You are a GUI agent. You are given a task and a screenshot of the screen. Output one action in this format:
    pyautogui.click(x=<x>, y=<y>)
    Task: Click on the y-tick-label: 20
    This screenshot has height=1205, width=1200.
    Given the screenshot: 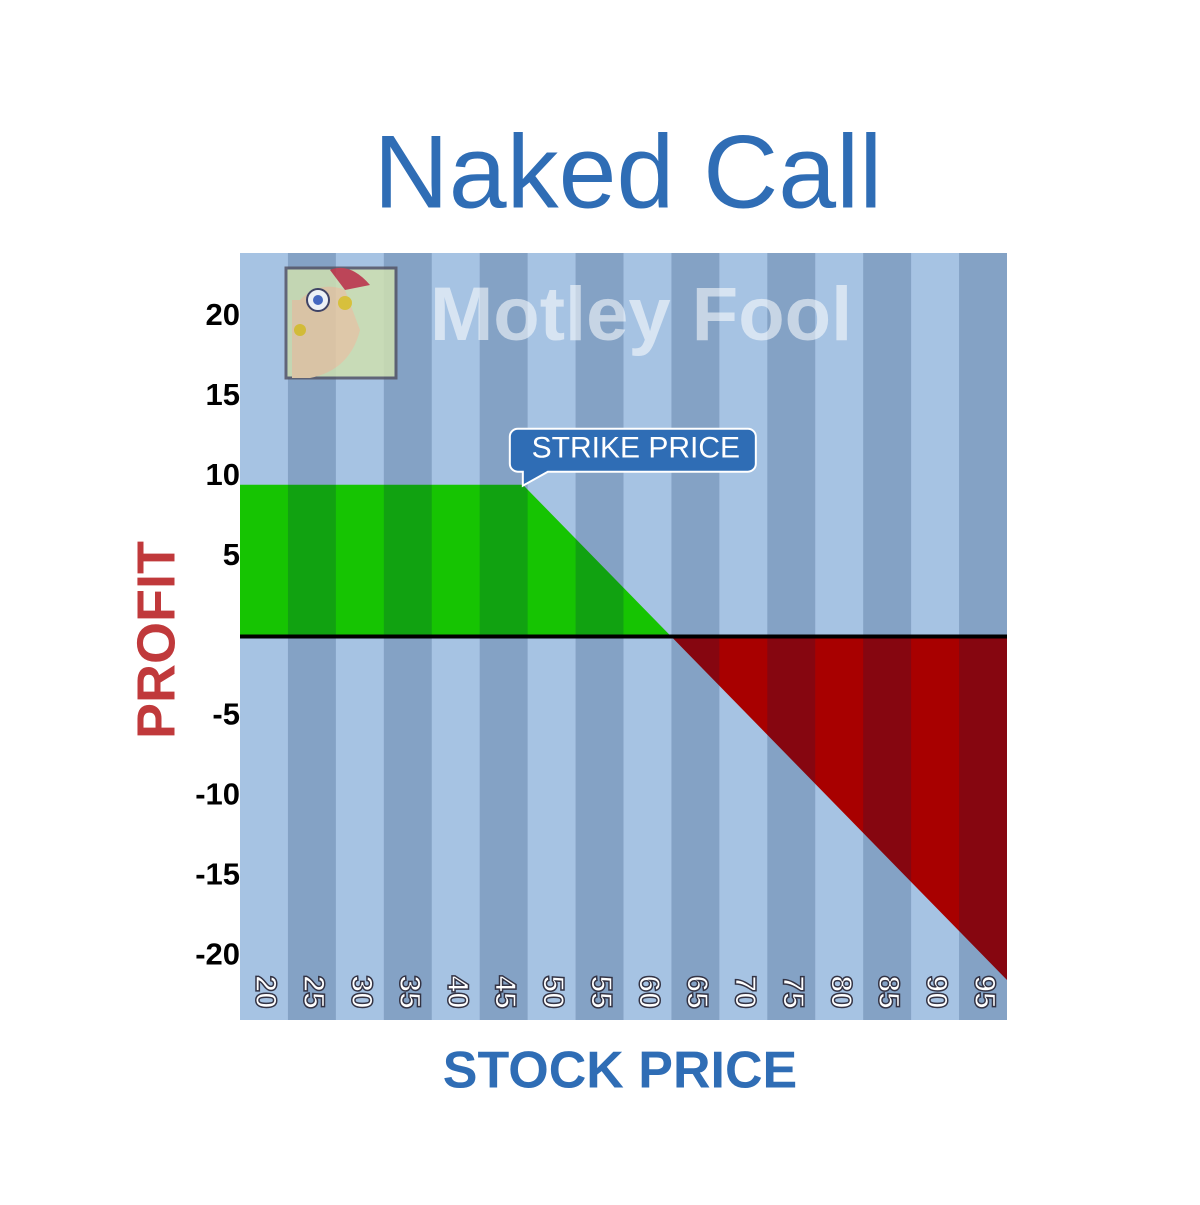 What is the action you would take?
    pyautogui.click(x=223, y=314)
    